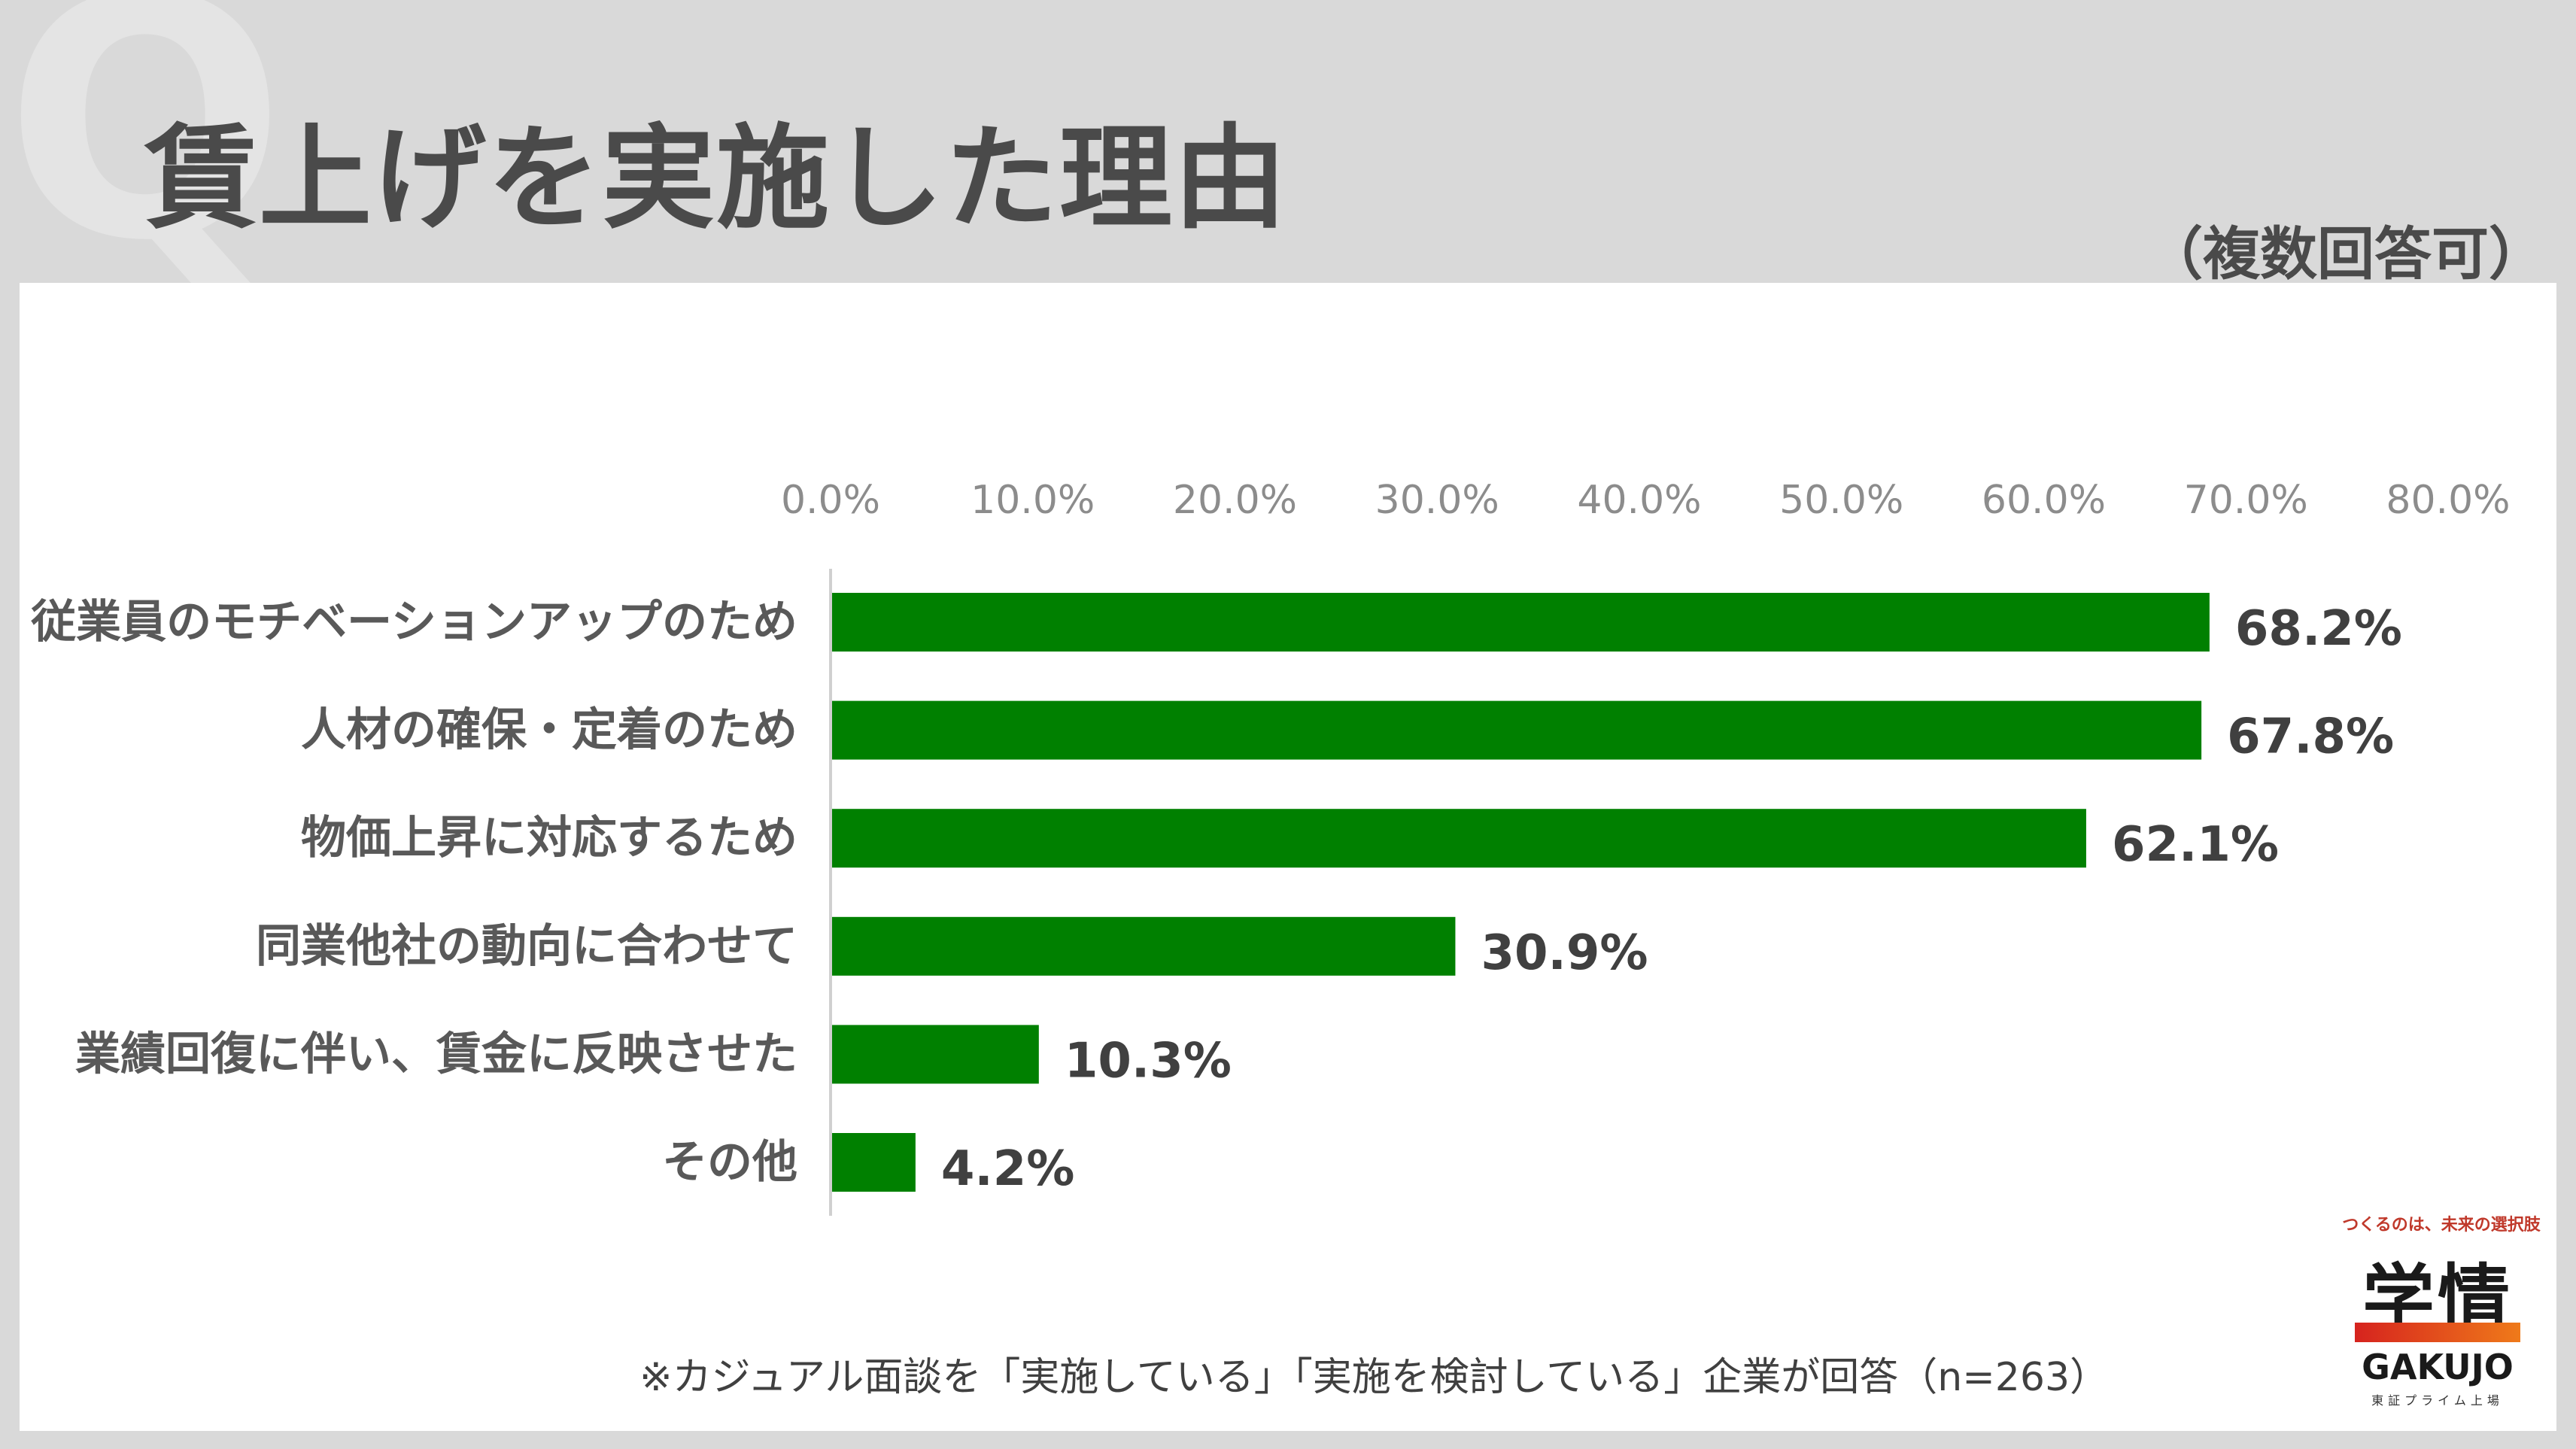  Describe the element at coordinates (2438, 1401) in the screenshot. I see `logo-sub: 東証プライム上場` at that location.